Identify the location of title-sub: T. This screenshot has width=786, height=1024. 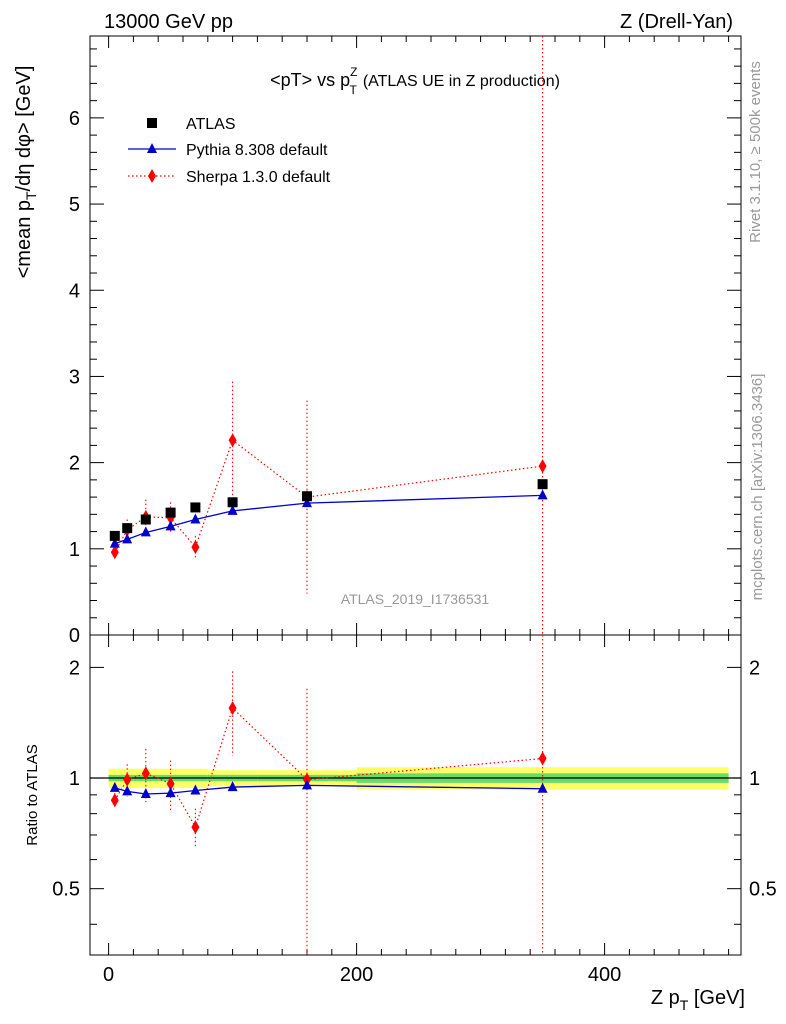
(353, 90).